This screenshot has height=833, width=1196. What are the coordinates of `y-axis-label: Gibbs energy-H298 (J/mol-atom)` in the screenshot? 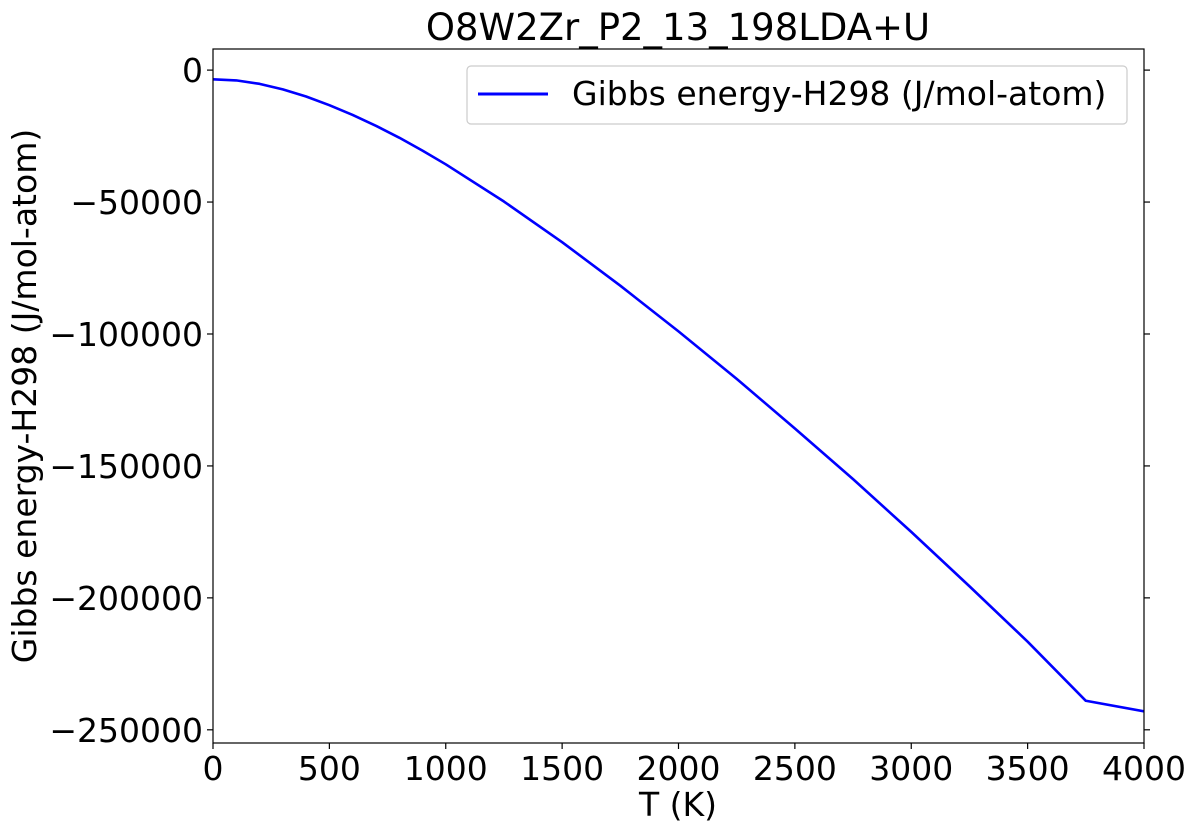 It's located at (24, 396).